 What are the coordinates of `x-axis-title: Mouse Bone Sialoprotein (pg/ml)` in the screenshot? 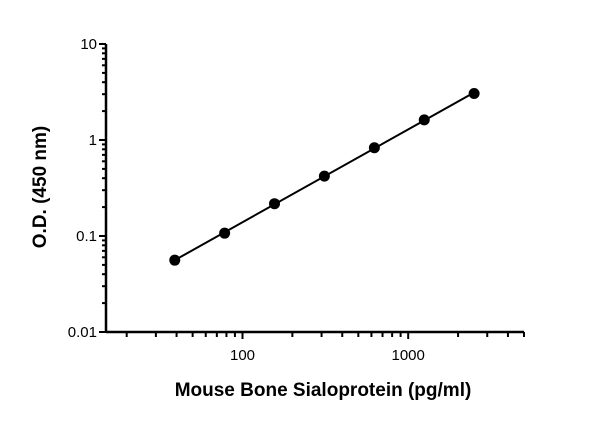 It's located at (323, 390).